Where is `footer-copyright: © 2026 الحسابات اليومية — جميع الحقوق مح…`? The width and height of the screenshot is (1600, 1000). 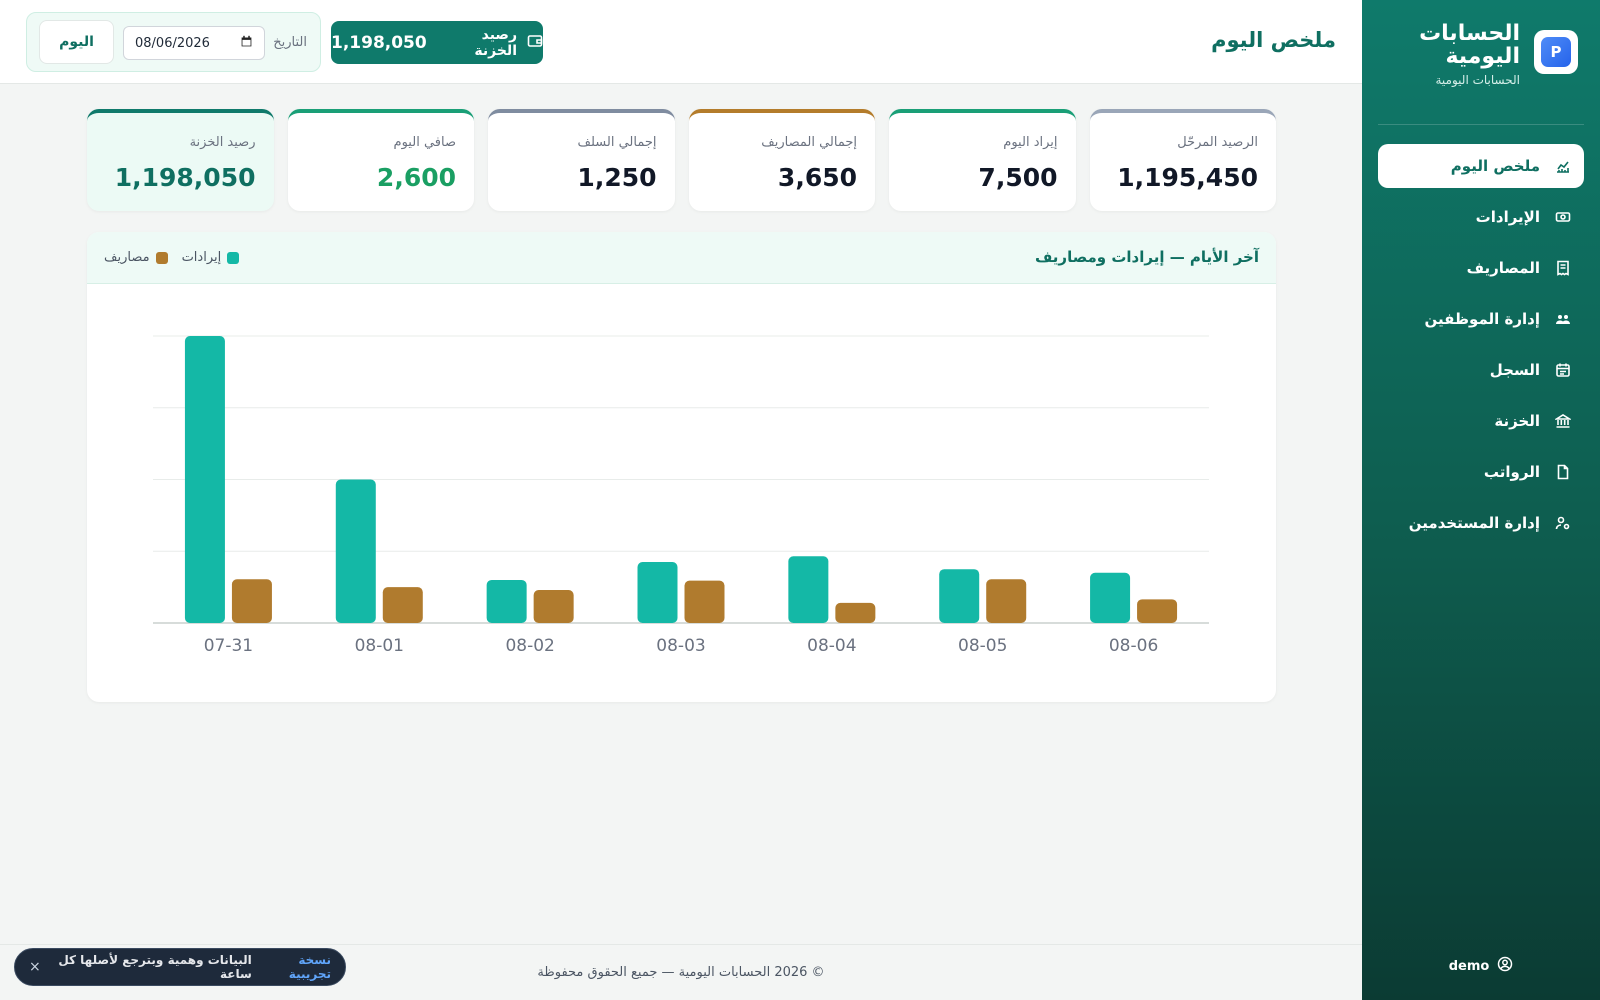 footer-copyright: © 2026 الحسابات اليومية — جميع الحقوق مح… is located at coordinates (681, 972).